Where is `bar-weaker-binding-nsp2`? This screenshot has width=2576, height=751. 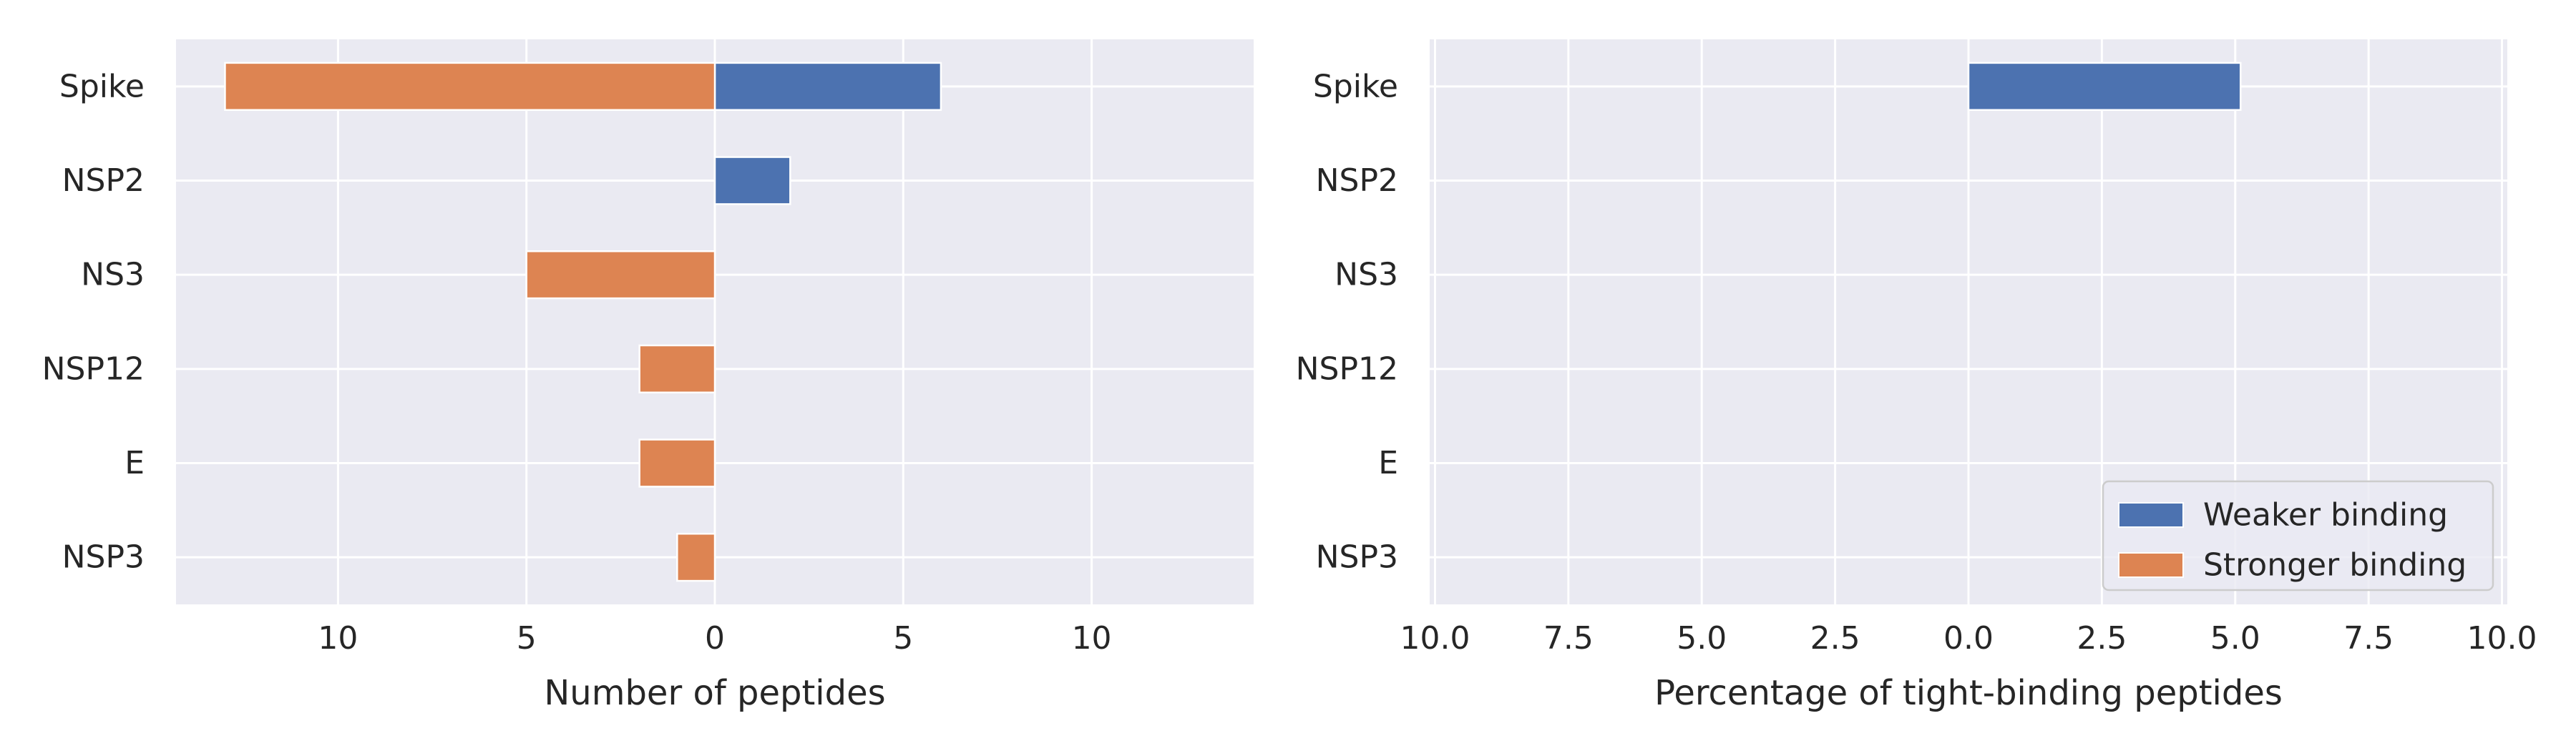
bar-weaker-binding-nsp2 is located at coordinates (752, 180).